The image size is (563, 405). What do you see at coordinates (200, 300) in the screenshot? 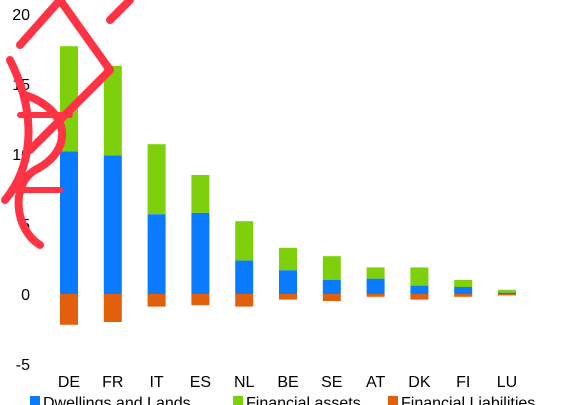
I see `bar-es-financial-liabilities` at bounding box center [200, 300].